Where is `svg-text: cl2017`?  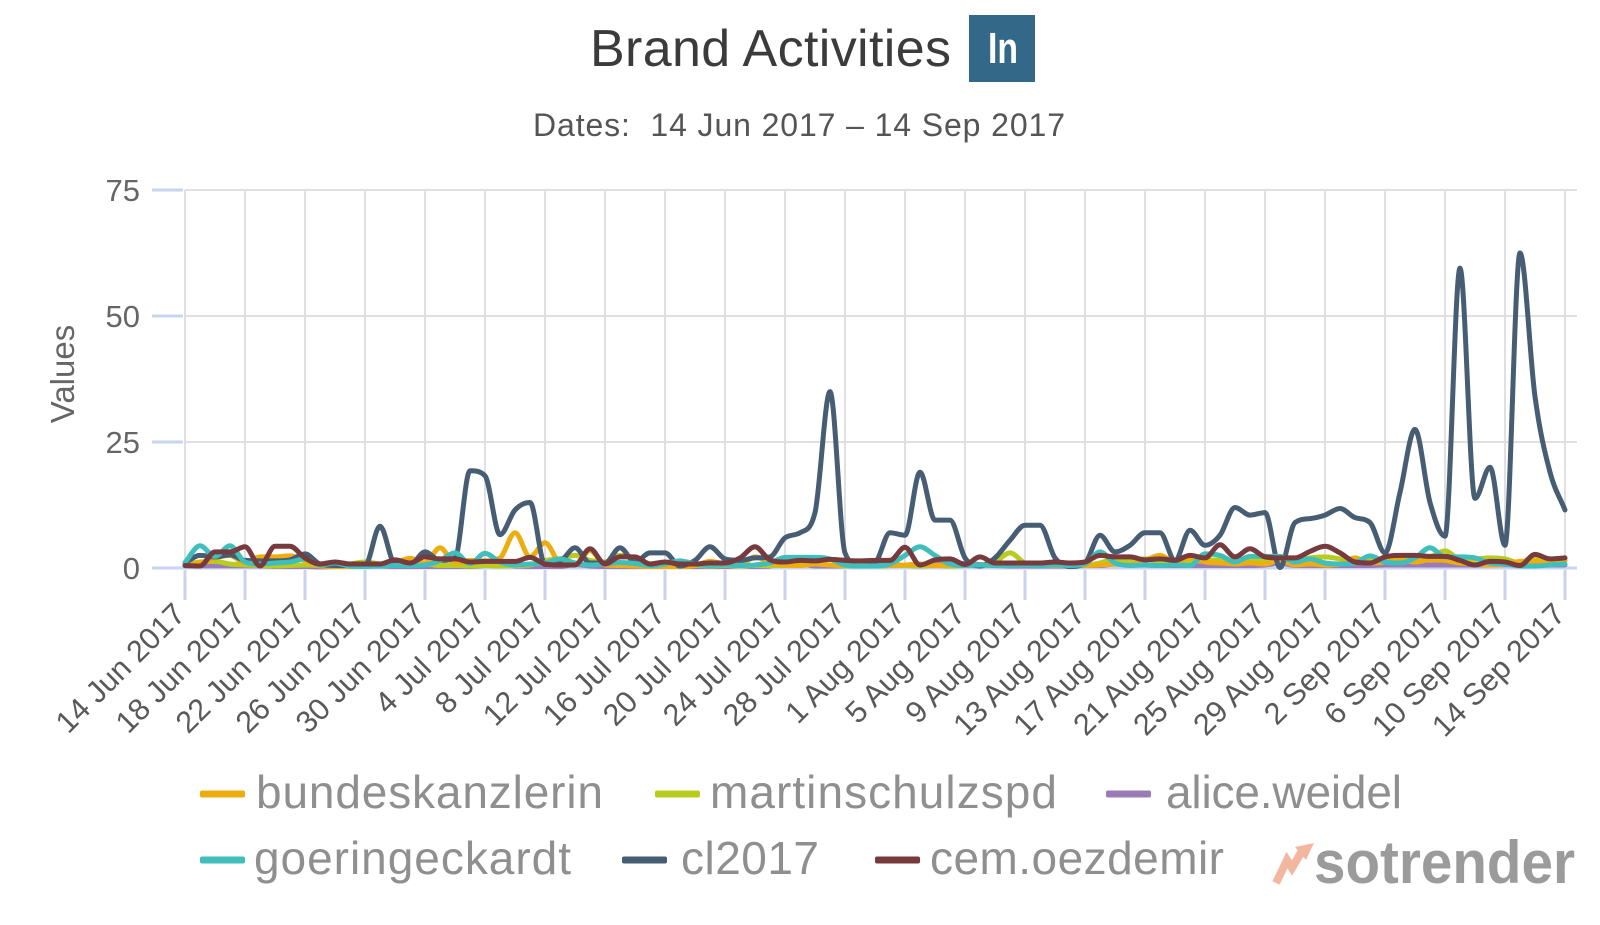
svg-text: cl2017 is located at coordinates (750, 858).